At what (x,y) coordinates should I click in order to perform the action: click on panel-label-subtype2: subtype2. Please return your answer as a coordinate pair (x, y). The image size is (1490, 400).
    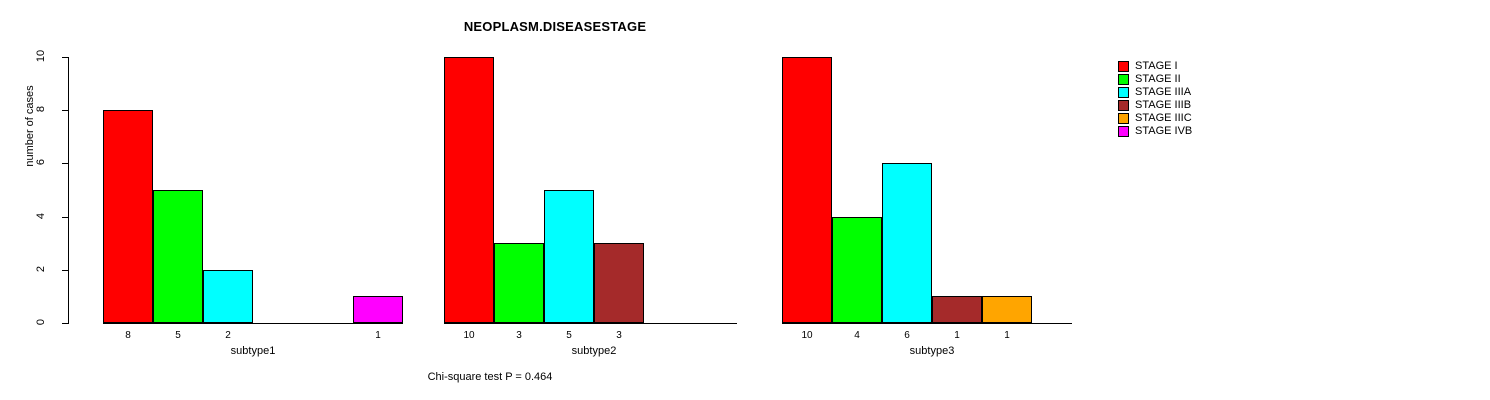
    Looking at the image, I should click on (594, 351).